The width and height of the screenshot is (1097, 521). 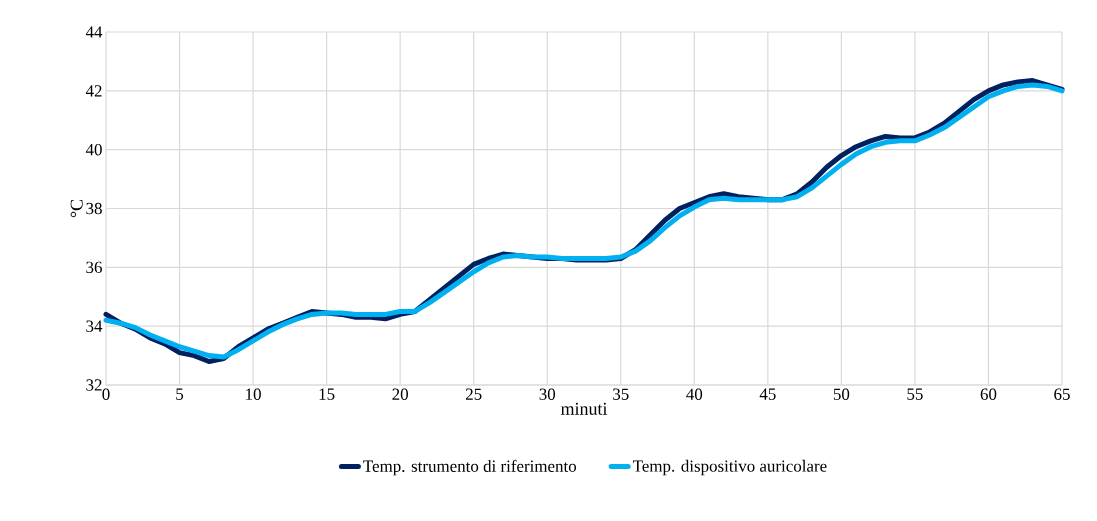 I want to click on x-tick-label: 55, so click(x=915, y=394).